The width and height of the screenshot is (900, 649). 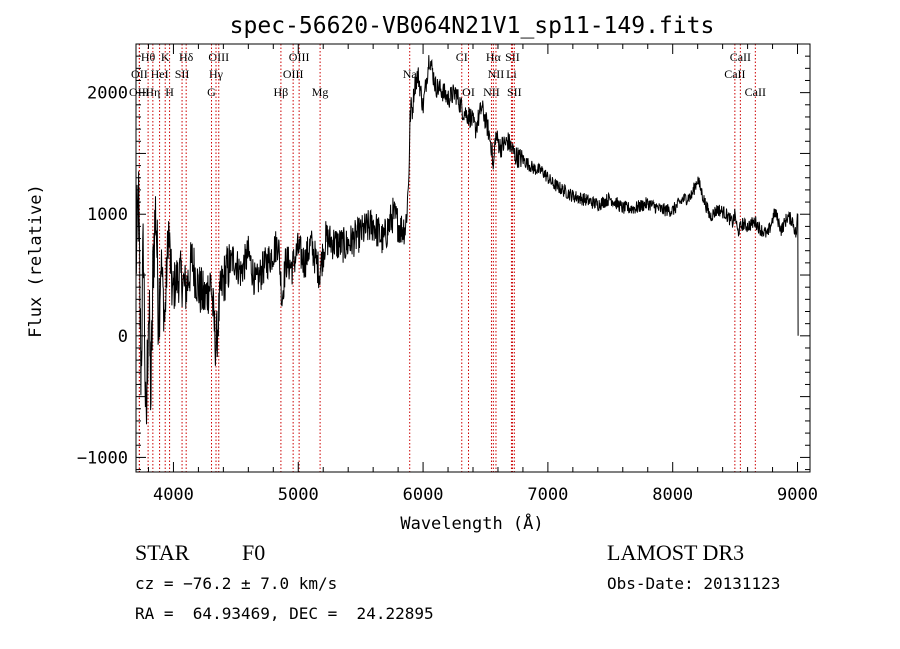 I want to click on y-tick-label: 0, so click(x=123, y=337).